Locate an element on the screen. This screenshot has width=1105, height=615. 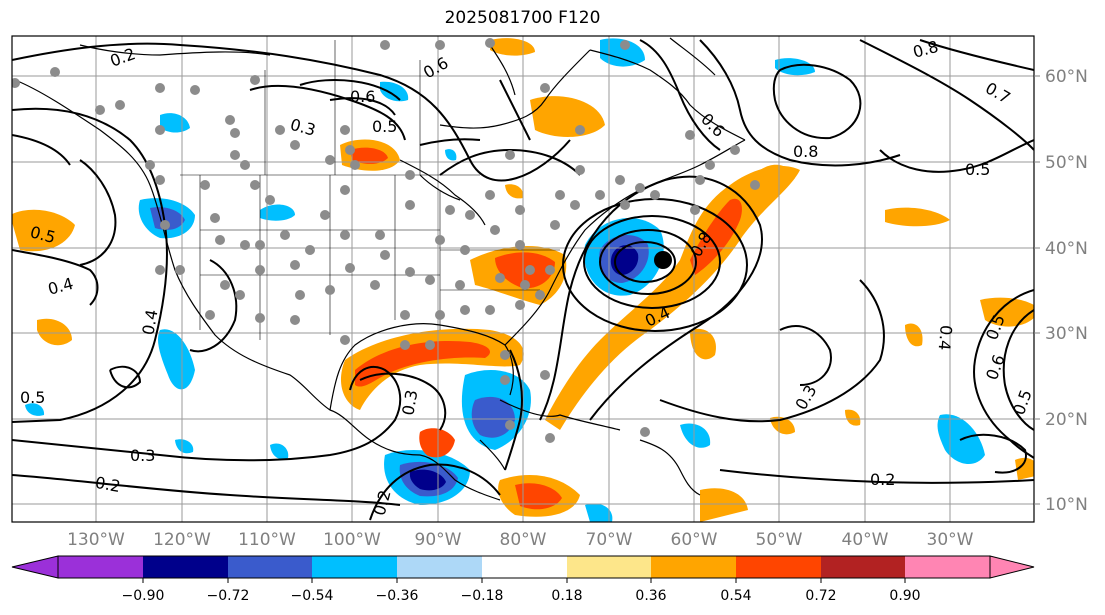
colorbar-tick-label: −0.54 is located at coordinates (312, 596).